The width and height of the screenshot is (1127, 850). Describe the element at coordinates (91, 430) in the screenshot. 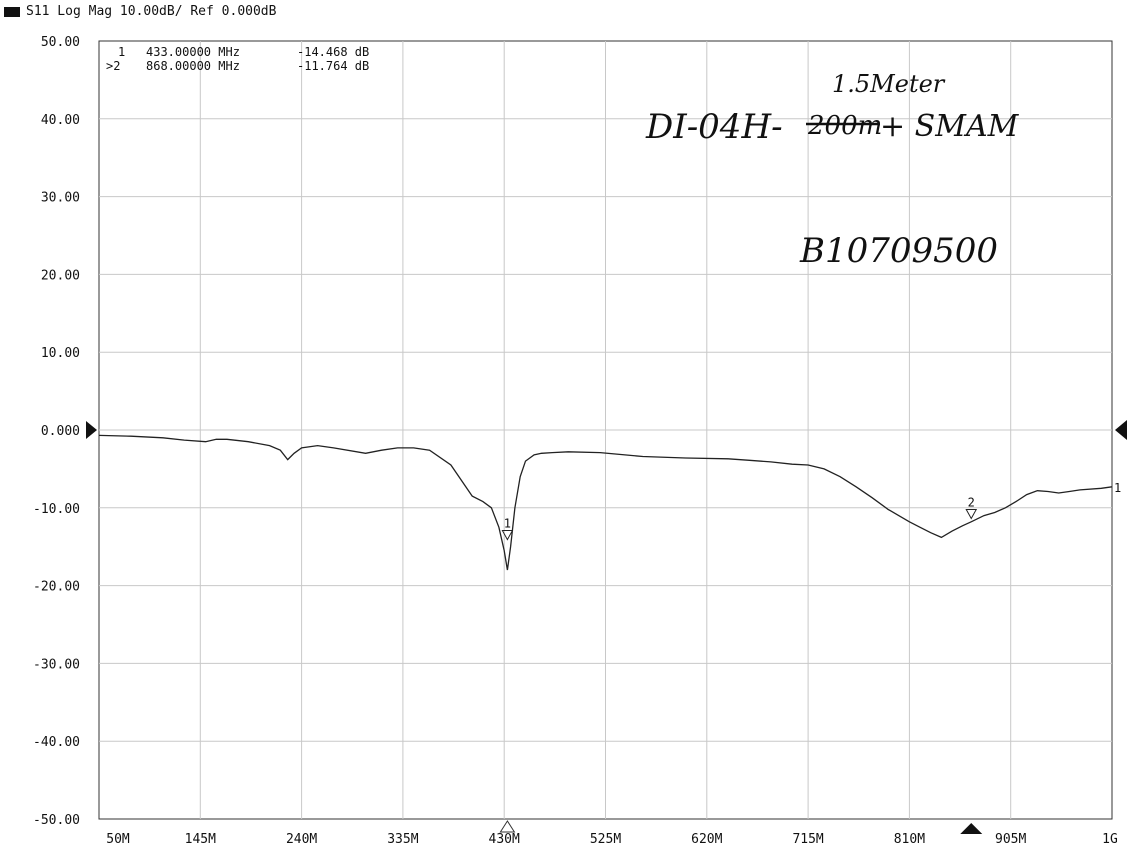

I see `reference-left-arrow-icon` at that location.